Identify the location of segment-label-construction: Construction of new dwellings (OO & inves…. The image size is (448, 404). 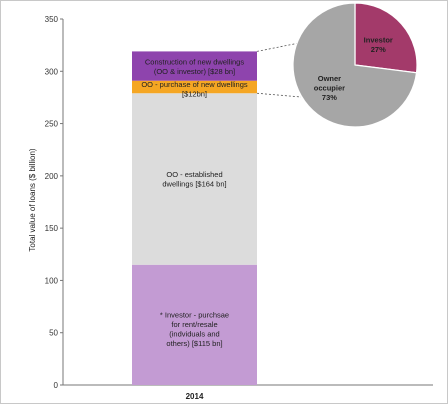
(194, 66).